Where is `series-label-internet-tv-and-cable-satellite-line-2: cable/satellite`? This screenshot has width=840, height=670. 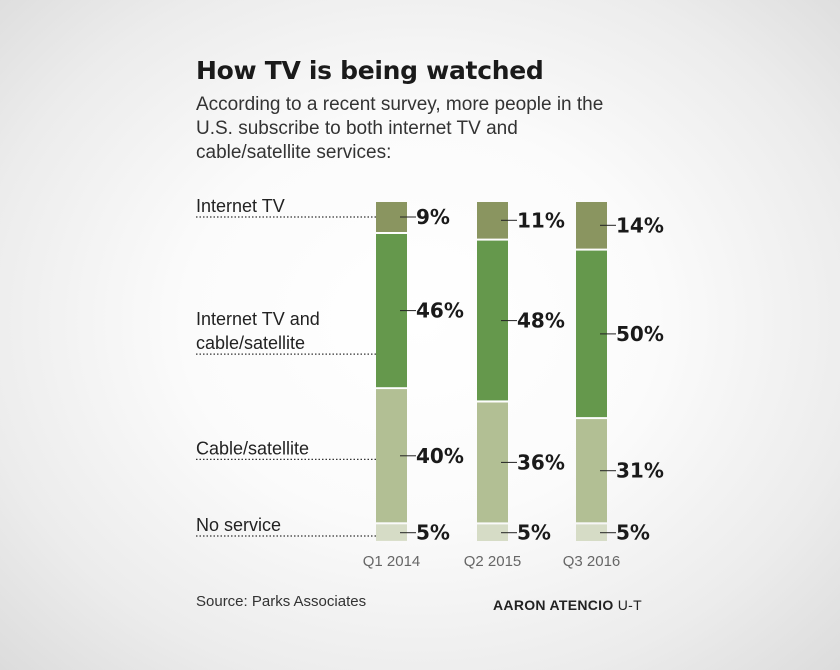 series-label-internet-tv-and-cable-satellite-line-2: cable/satellite is located at coordinates (250, 343).